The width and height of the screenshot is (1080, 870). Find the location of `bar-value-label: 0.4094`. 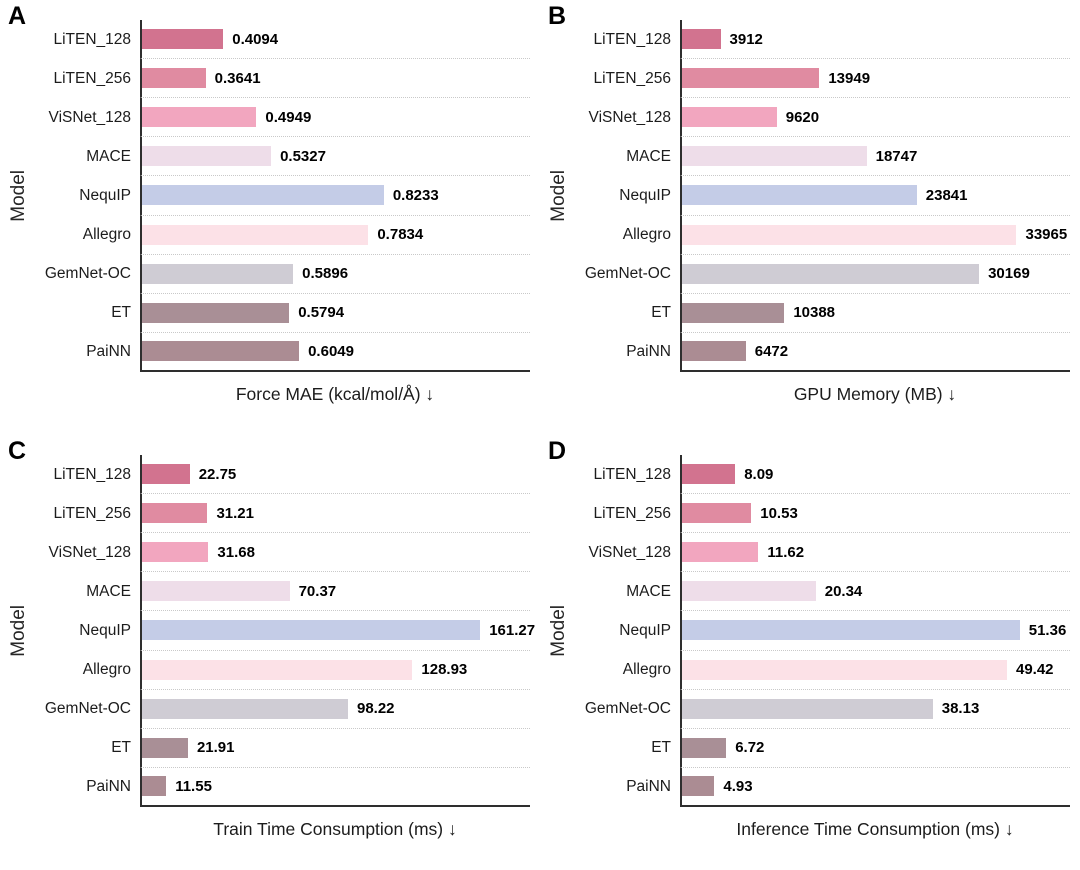

bar-value-label: 0.4094 is located at coordinates (255, 39).